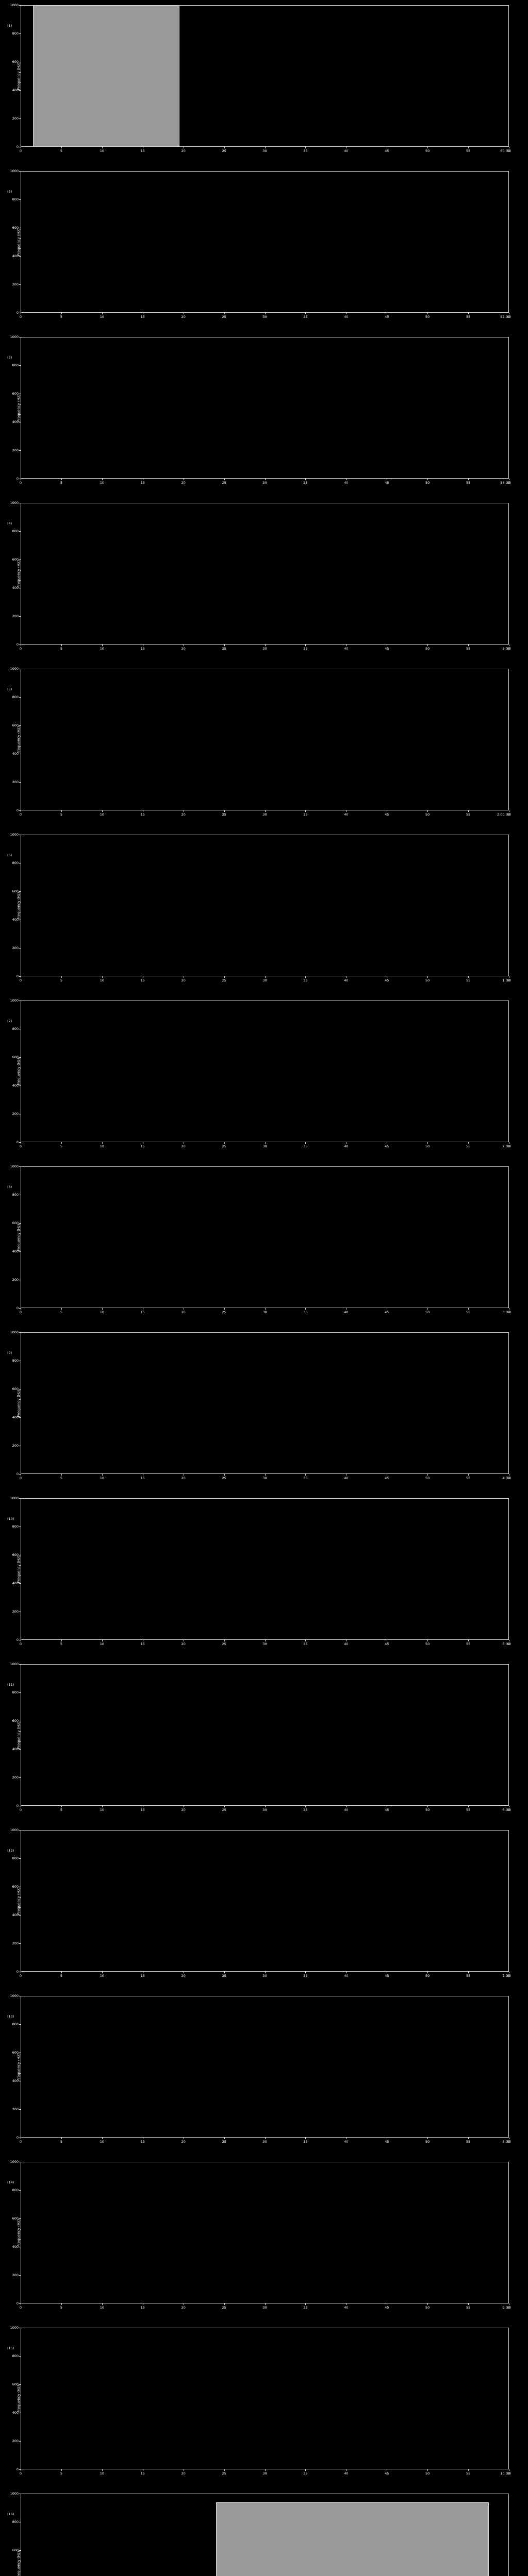  I want to click on panel-index-label: (1), so click(9, 26).